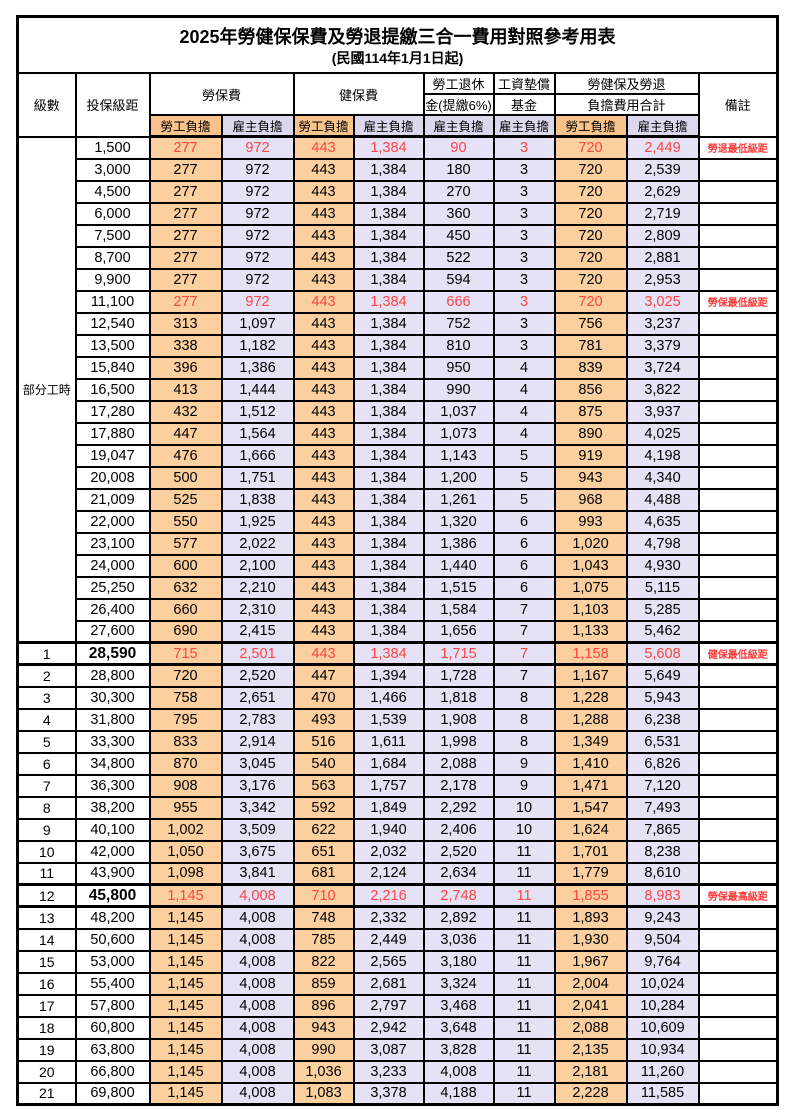  I want to click on cell-total-worker: 890, so click(590, 433).